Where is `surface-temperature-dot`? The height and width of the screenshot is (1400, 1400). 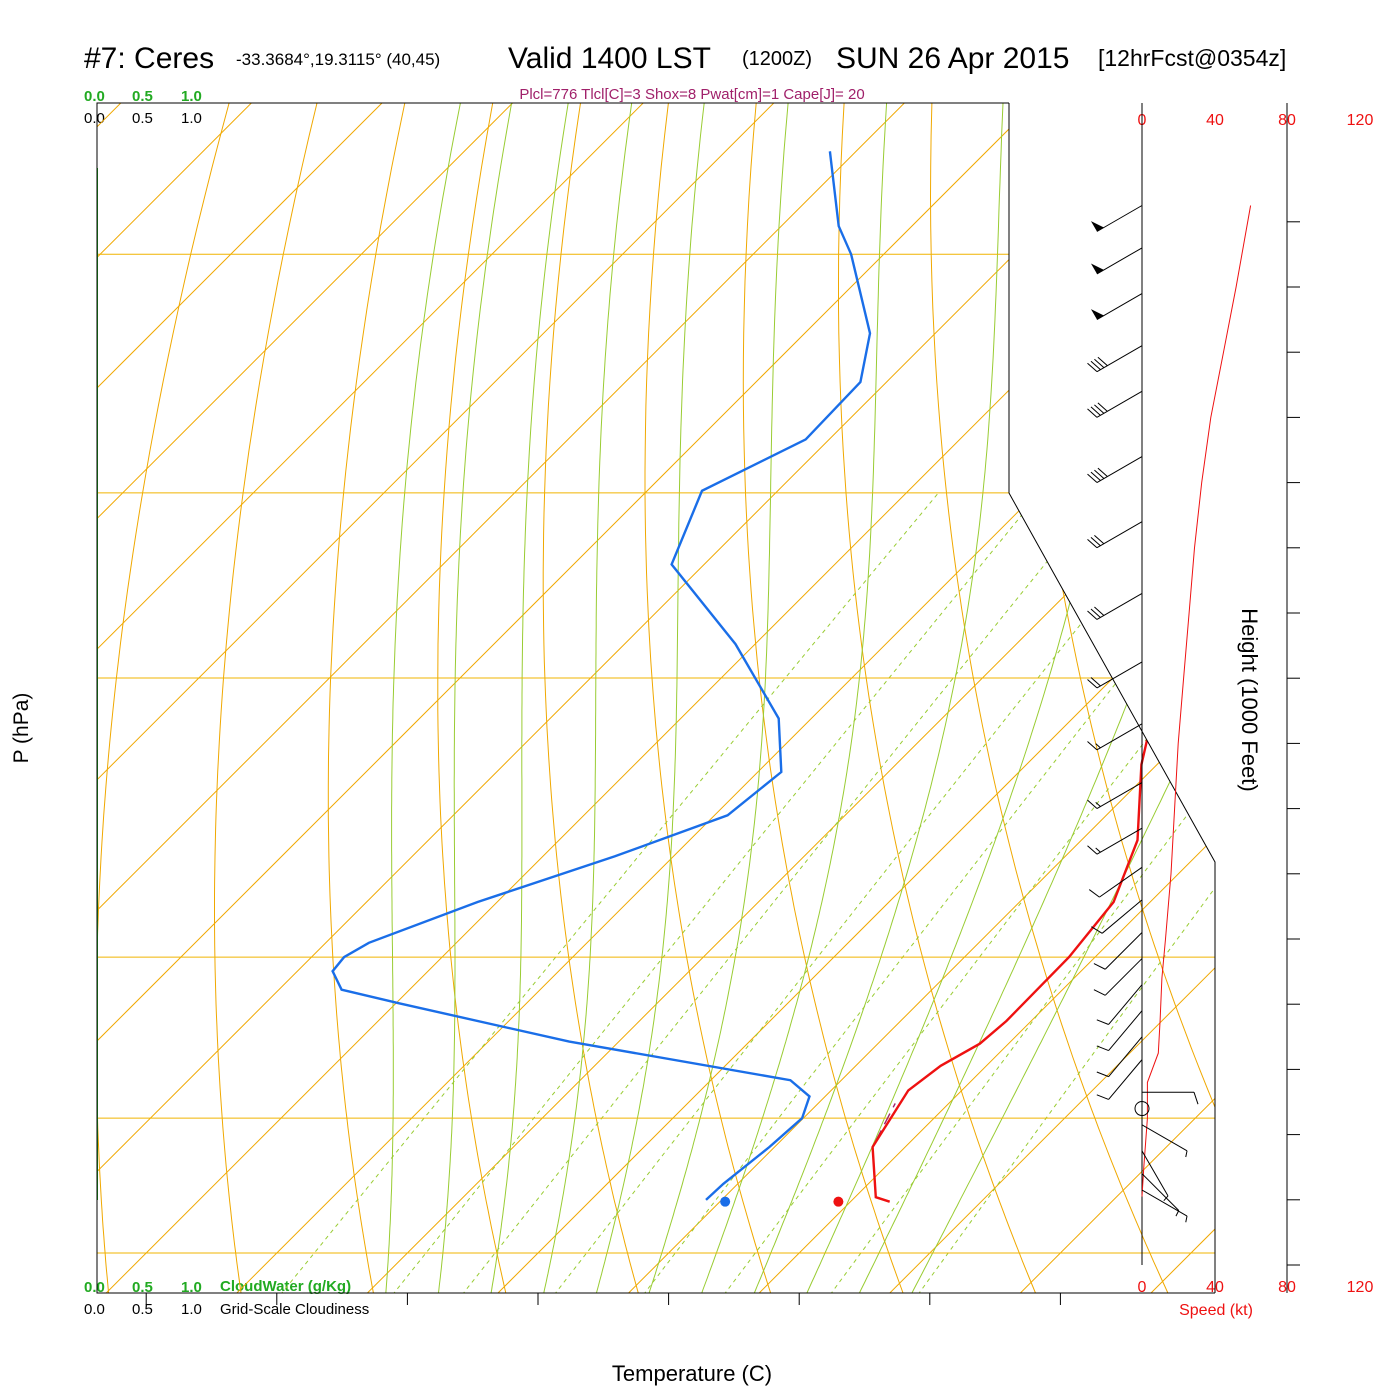 surface-temperature-dot is located at coordinates (838, 1201).